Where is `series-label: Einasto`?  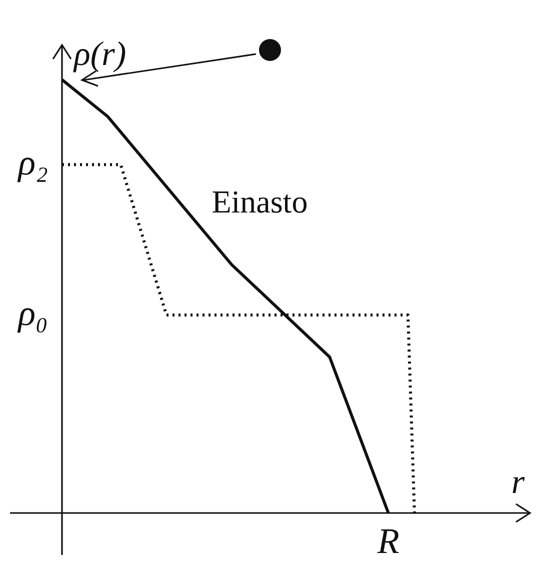 series-label: Einasto is located at coordinates (260, 202).